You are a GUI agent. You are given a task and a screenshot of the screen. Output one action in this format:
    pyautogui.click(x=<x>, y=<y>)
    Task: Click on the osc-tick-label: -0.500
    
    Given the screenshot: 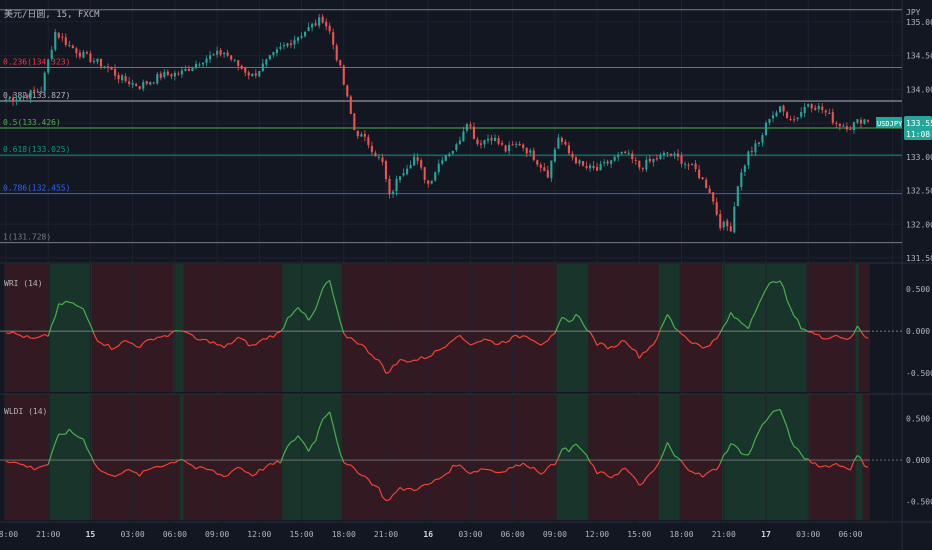 What is the action you would take?
    pyautogui.click(x=919, y=501)
    